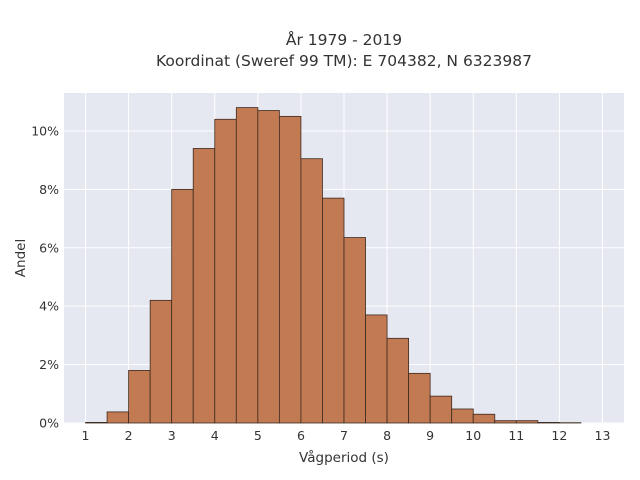  What do you see at coordinates (603, 435) in the screenshot?
I see `x-tick-label: 13` at bounding box center [603, 435].